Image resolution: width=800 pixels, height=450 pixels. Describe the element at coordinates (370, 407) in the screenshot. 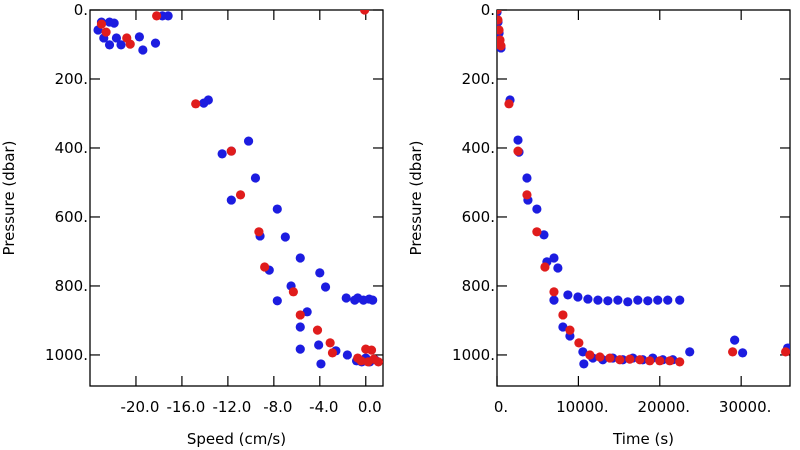

I see `x-tick-label: 0.0` at that location.